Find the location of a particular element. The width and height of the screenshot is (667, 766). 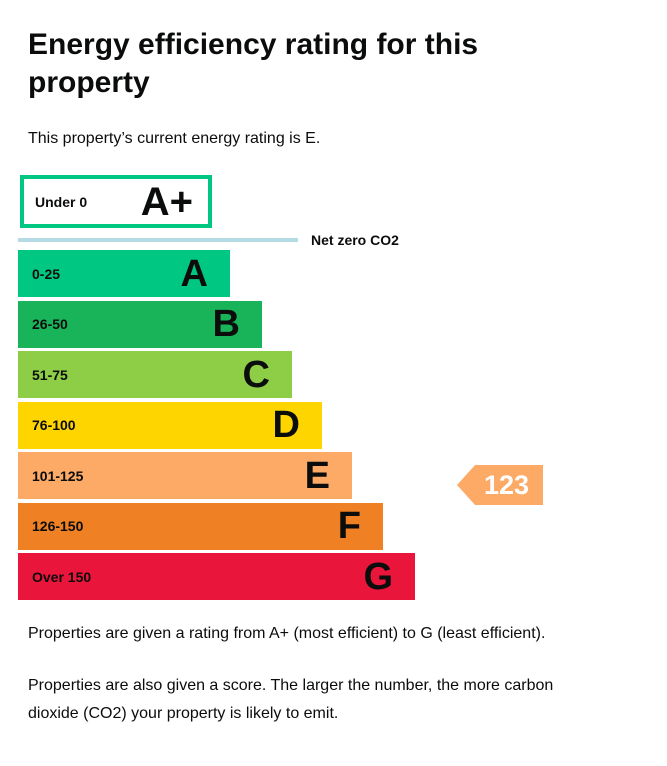

band-letter: A is located at coordinates (194, 273).